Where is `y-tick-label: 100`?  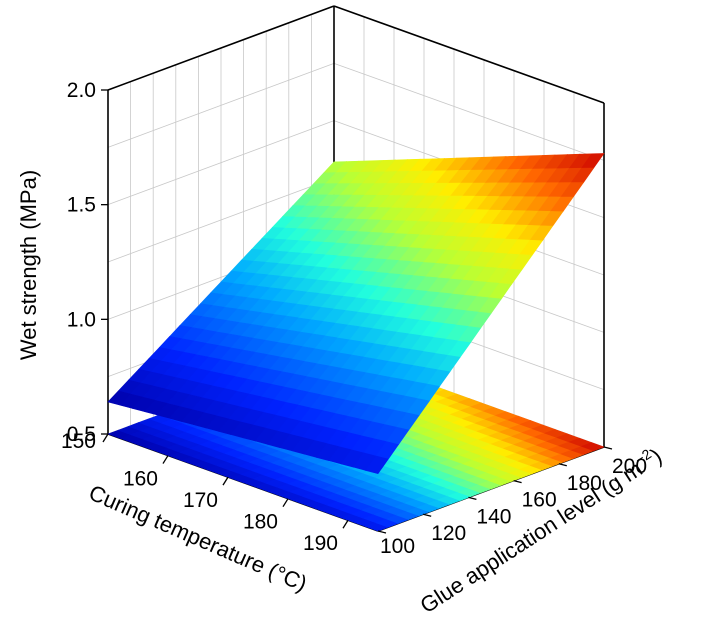 y-tick-label: 100 is located at coordinates (397, 546).